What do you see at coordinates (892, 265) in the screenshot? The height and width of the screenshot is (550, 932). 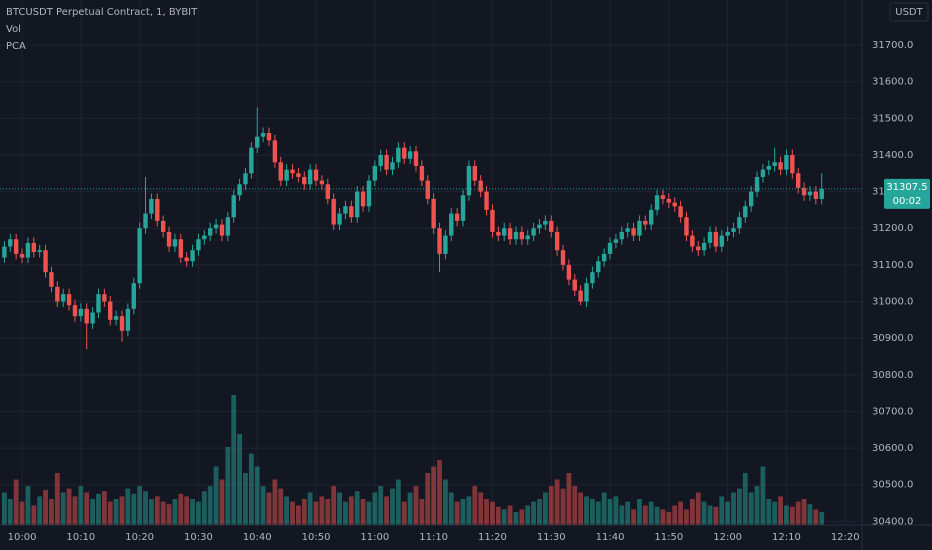 I see `y-tick-label: 31100.0` at bounding box center [892, 265].